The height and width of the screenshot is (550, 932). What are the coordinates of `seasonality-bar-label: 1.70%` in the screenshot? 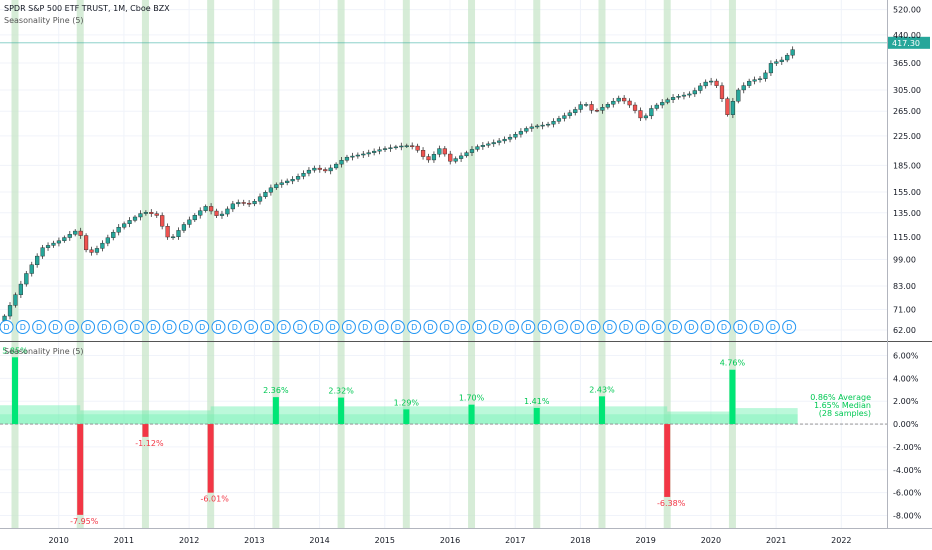 It's located at (472, 398).